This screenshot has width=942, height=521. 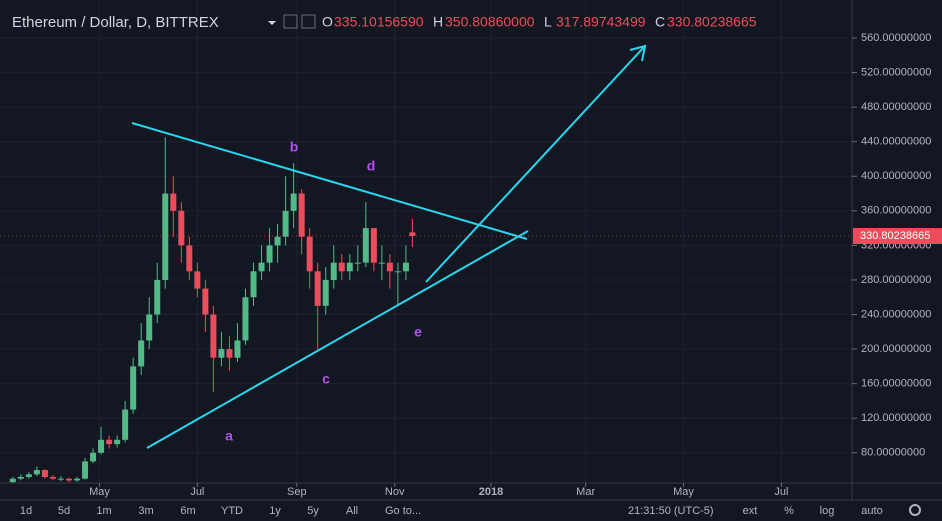 I want to click on range-button: 5y, so click(x=313, y=511).